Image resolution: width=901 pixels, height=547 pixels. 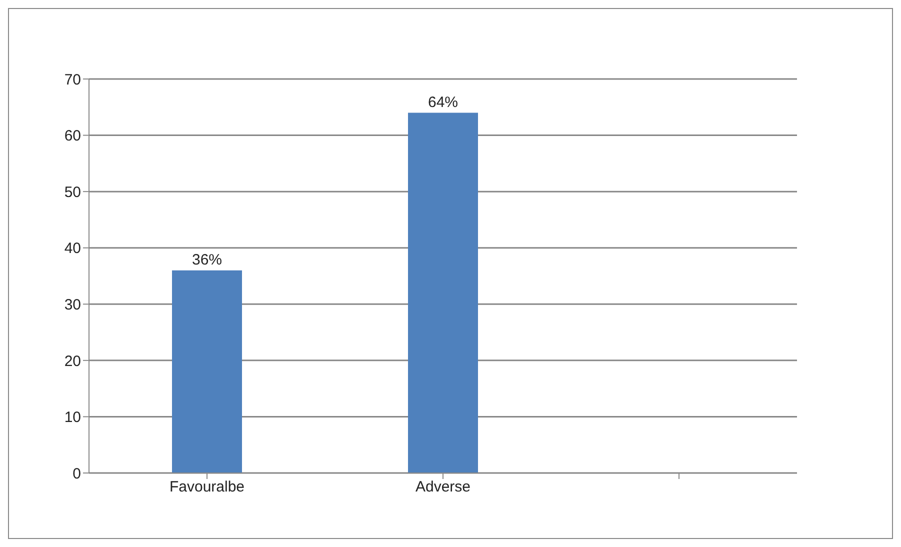 I want to click on y-tick-label: 60, so click(x=72, y=136).